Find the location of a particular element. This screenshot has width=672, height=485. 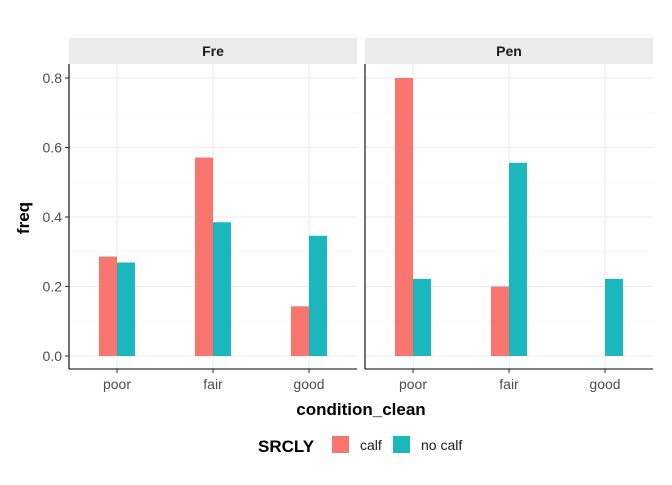

y-axis-title: freq is located at coordinates (23, 218).